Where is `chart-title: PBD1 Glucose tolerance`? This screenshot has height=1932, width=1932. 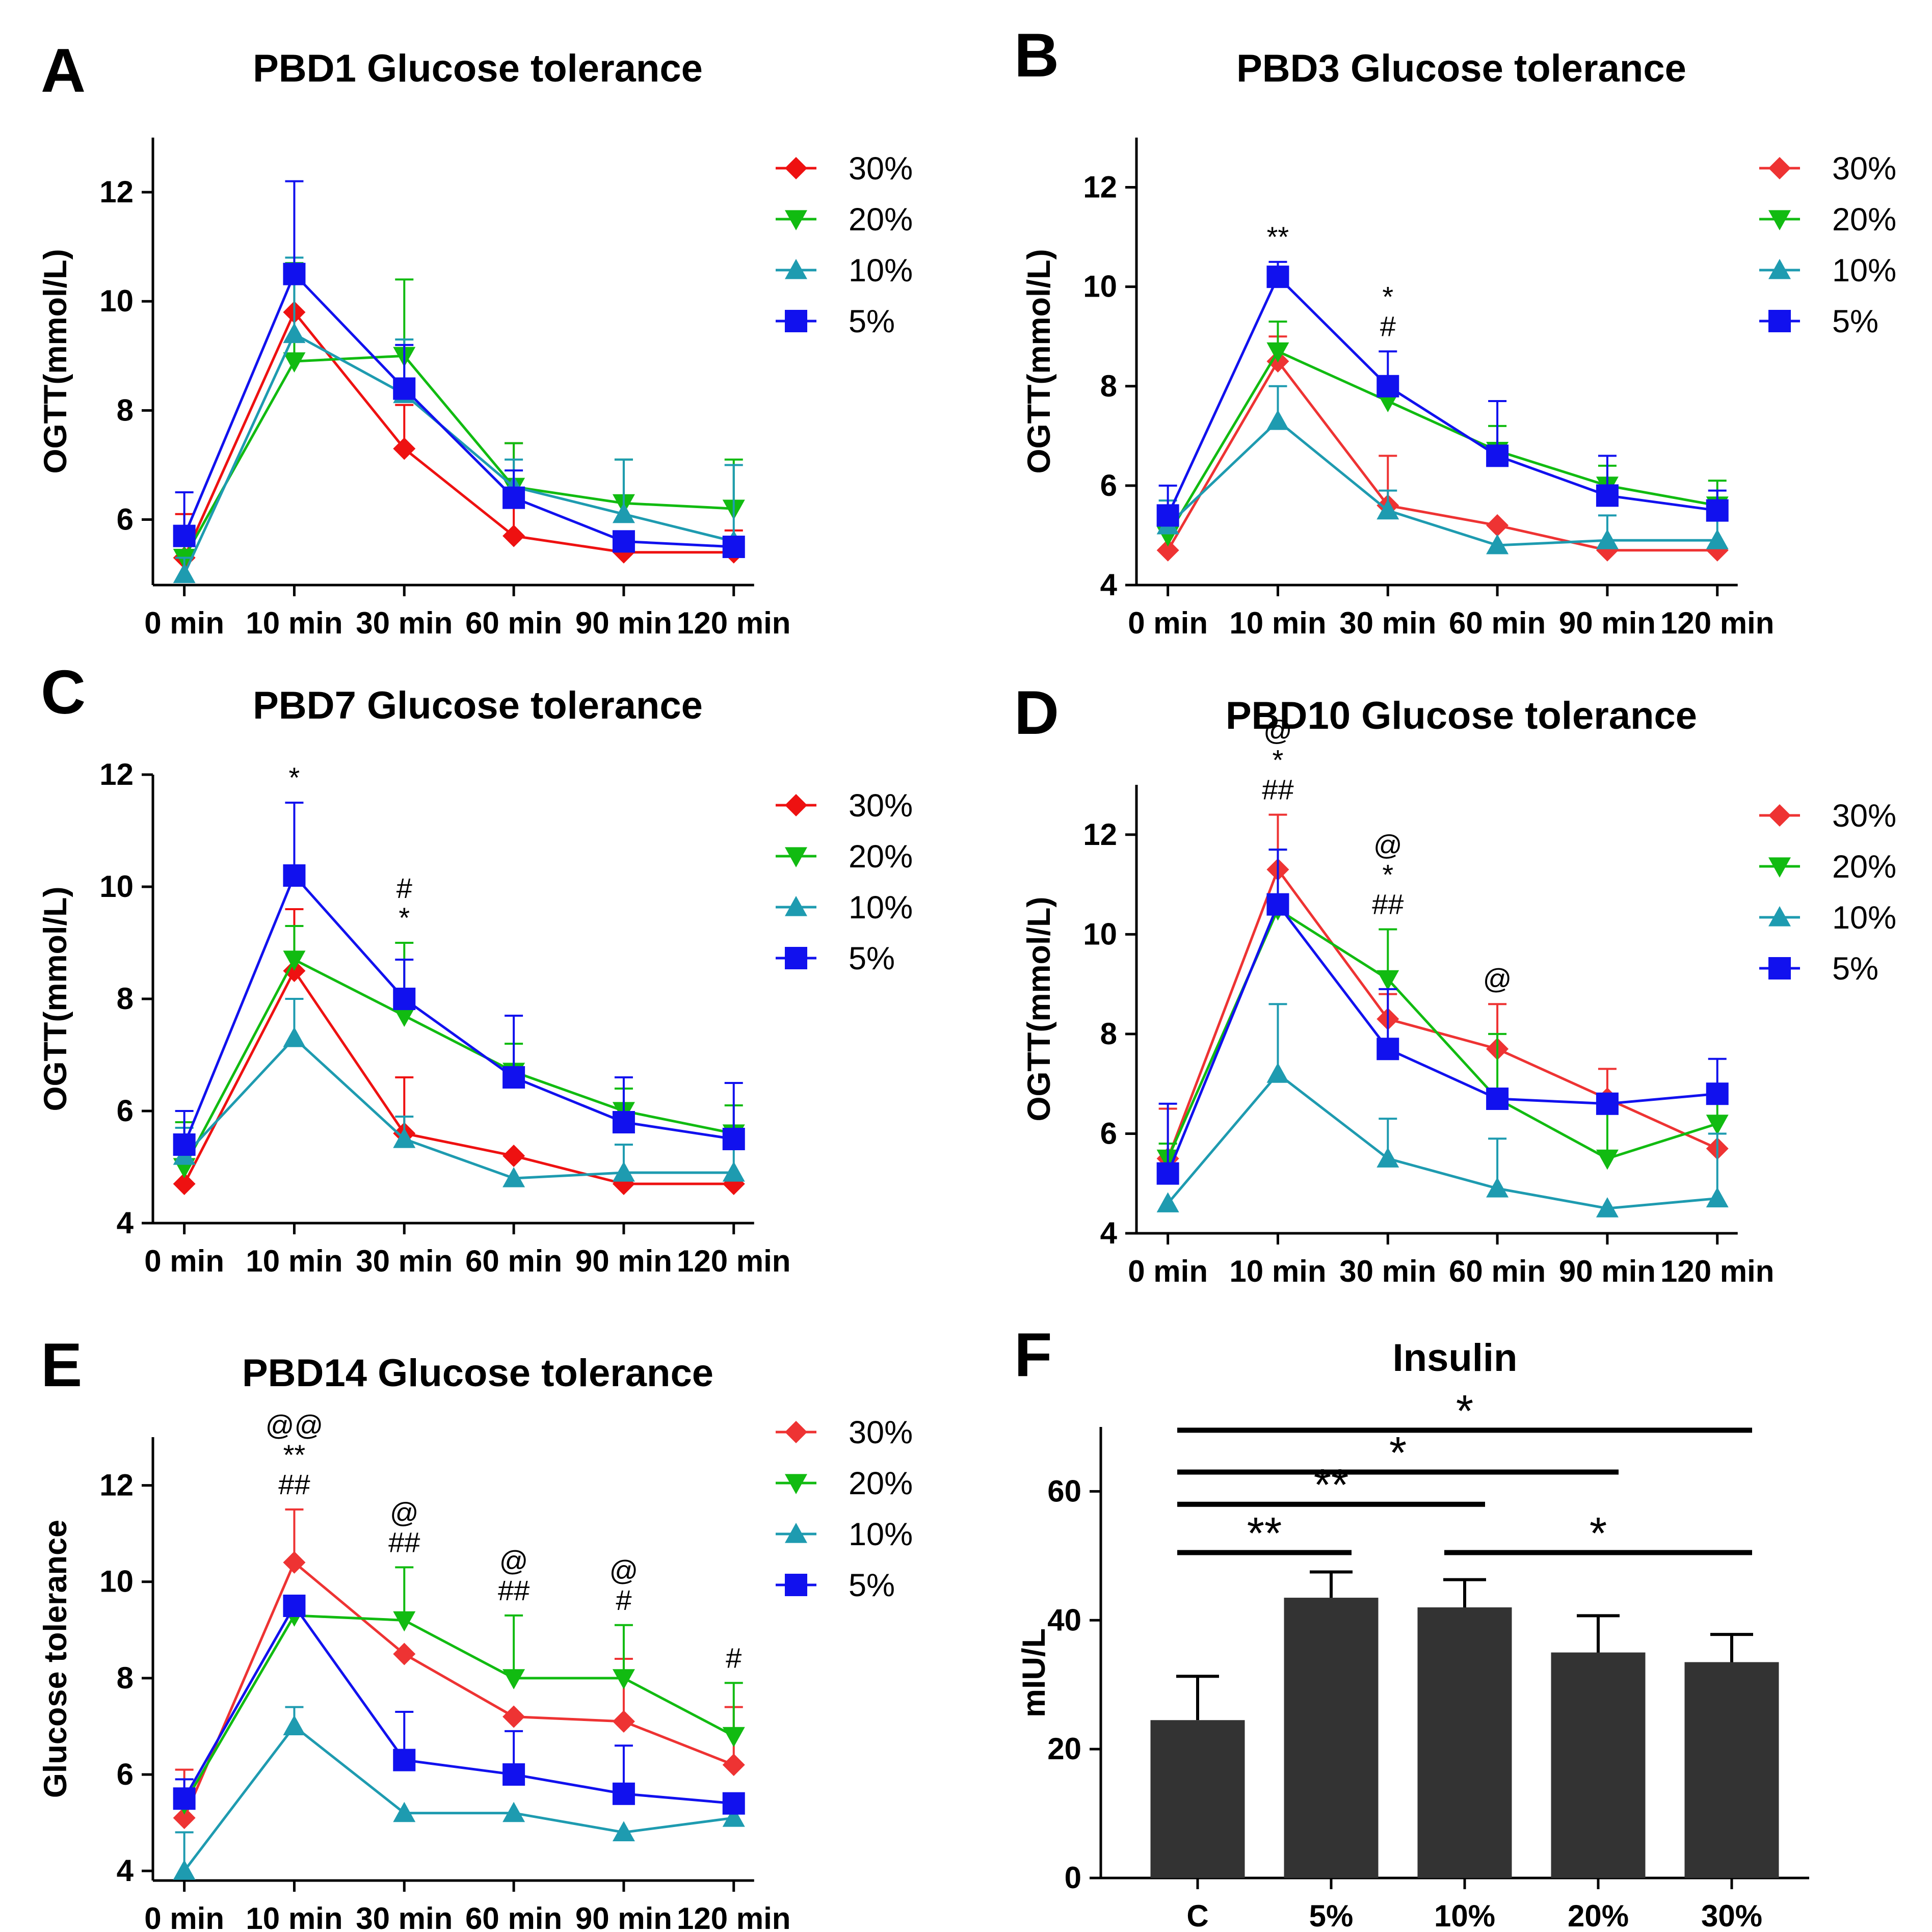 chart-title: PBD1 Glucose tolerance is located at coordinates (478, 69).